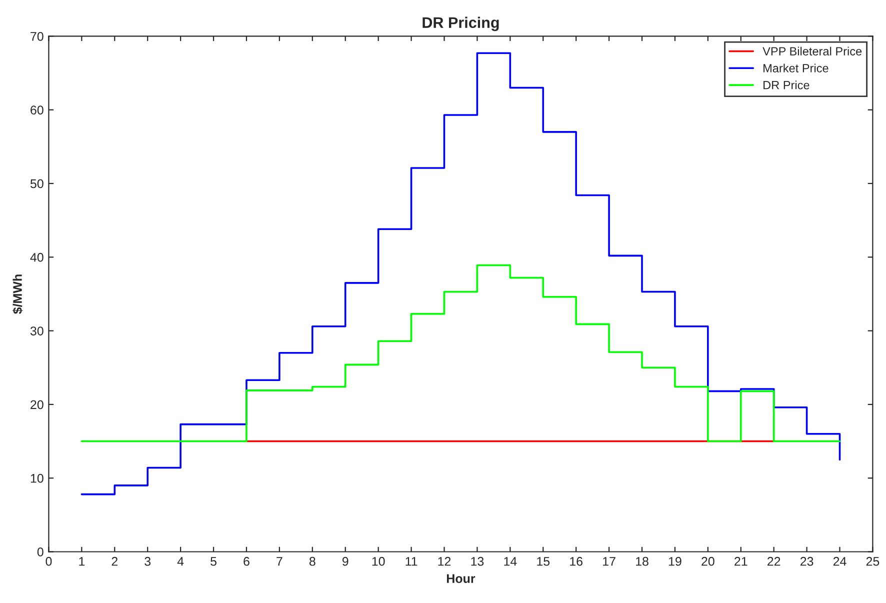  I want to click on x-tick-label: 12, so click(444, 561).